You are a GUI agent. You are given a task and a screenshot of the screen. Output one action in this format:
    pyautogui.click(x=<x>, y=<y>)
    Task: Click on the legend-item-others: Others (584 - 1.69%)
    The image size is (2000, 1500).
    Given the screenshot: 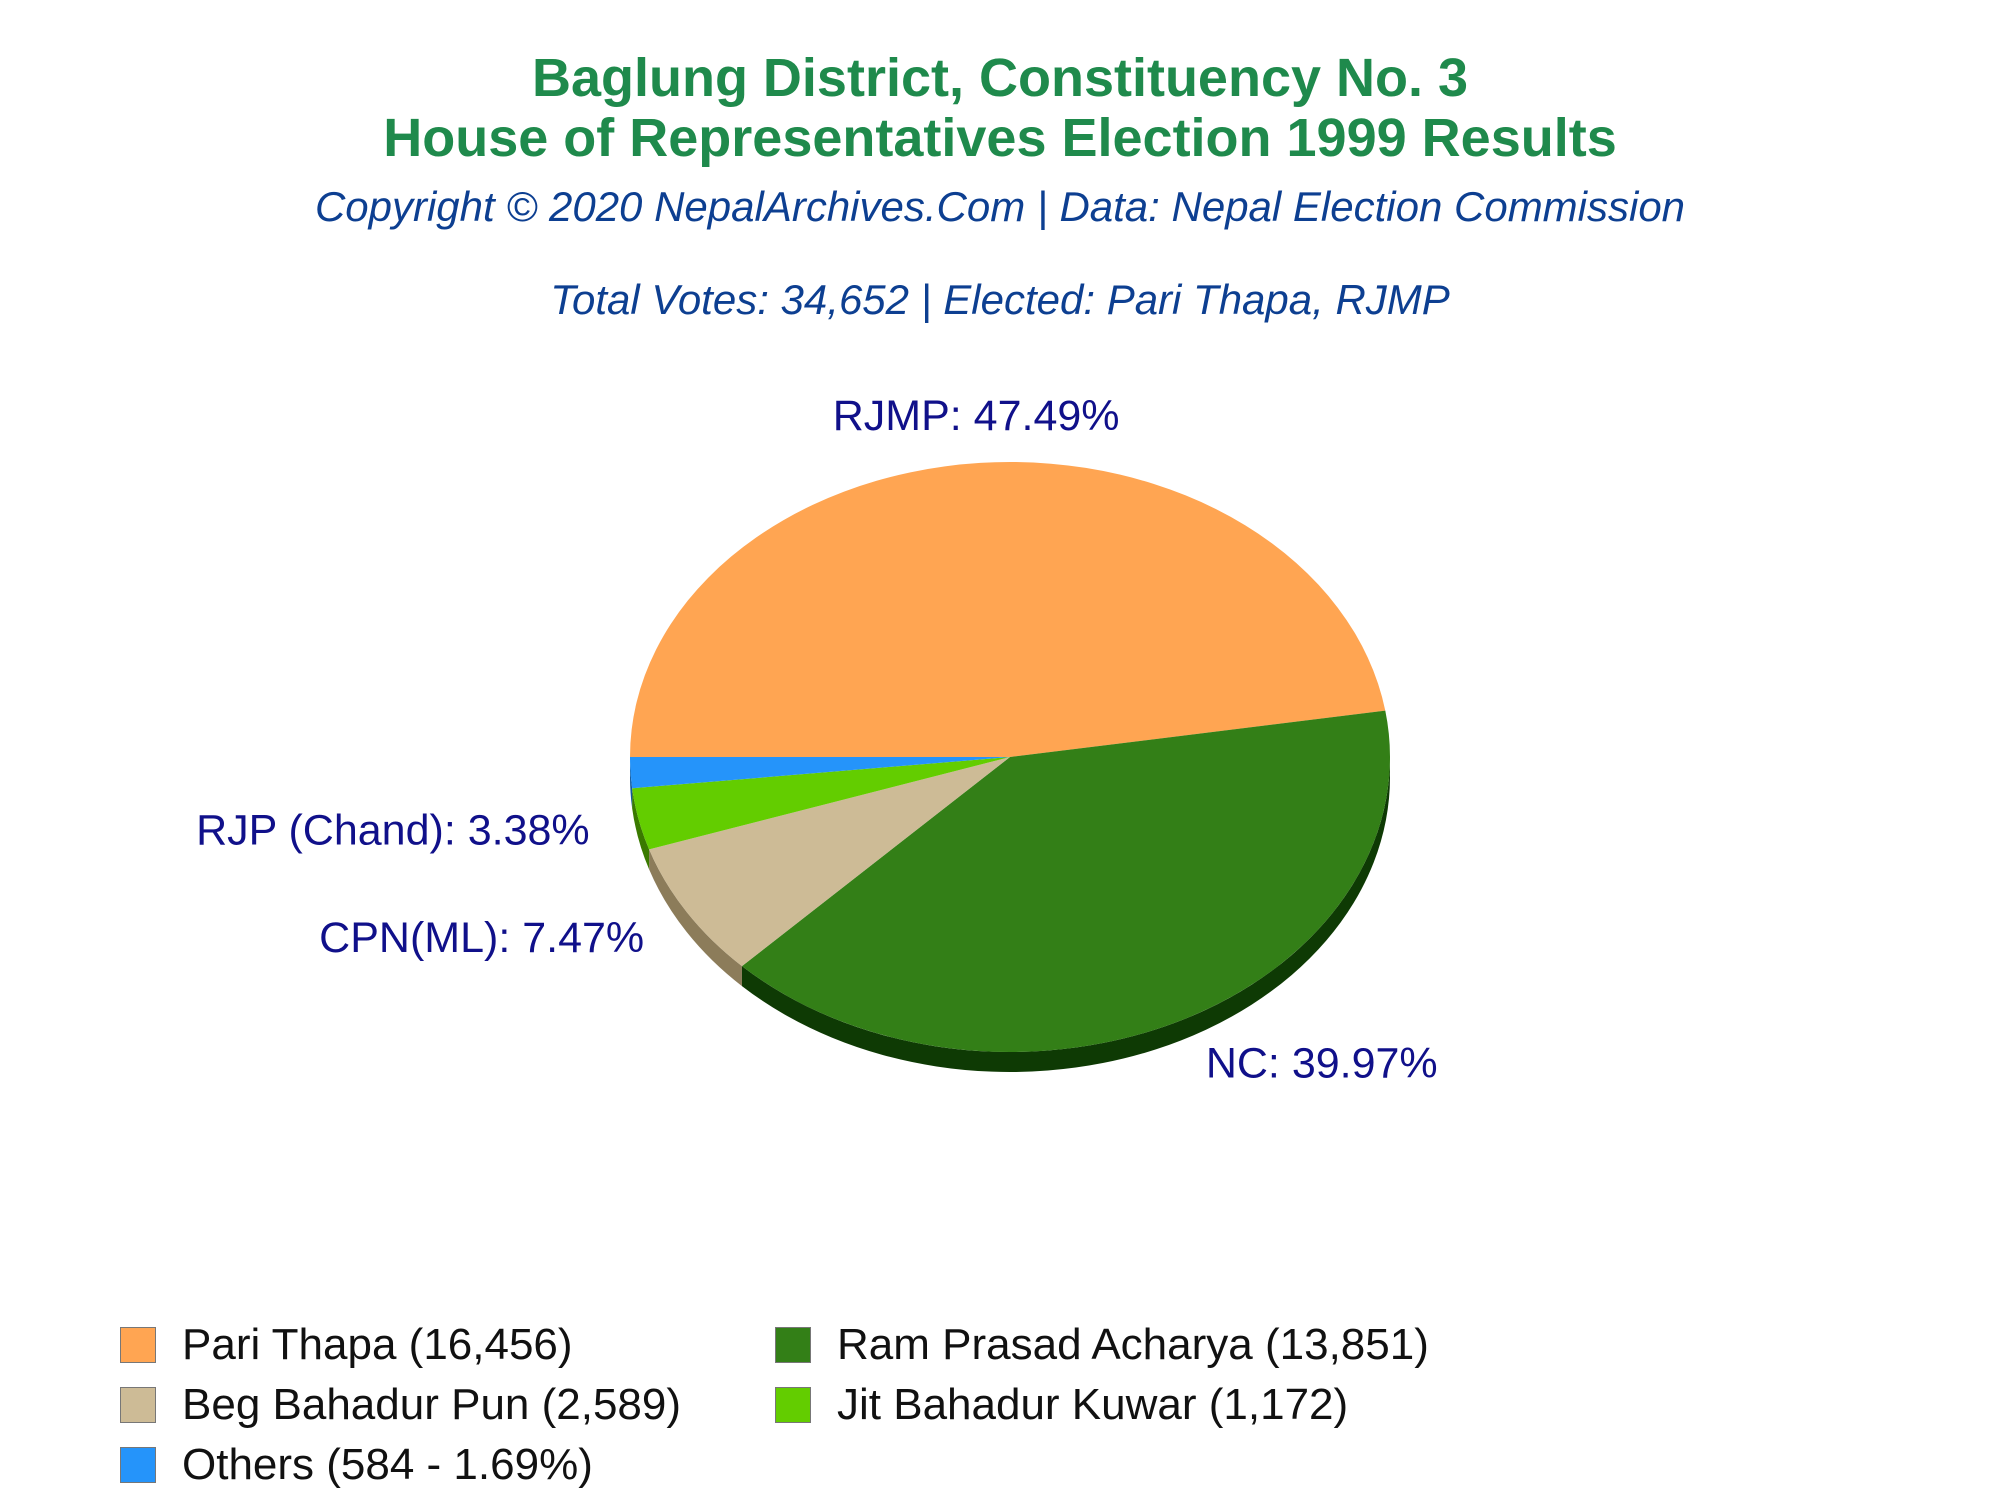 What is the action you would take?
    pyautogui.click(x=356, y=1465)
    